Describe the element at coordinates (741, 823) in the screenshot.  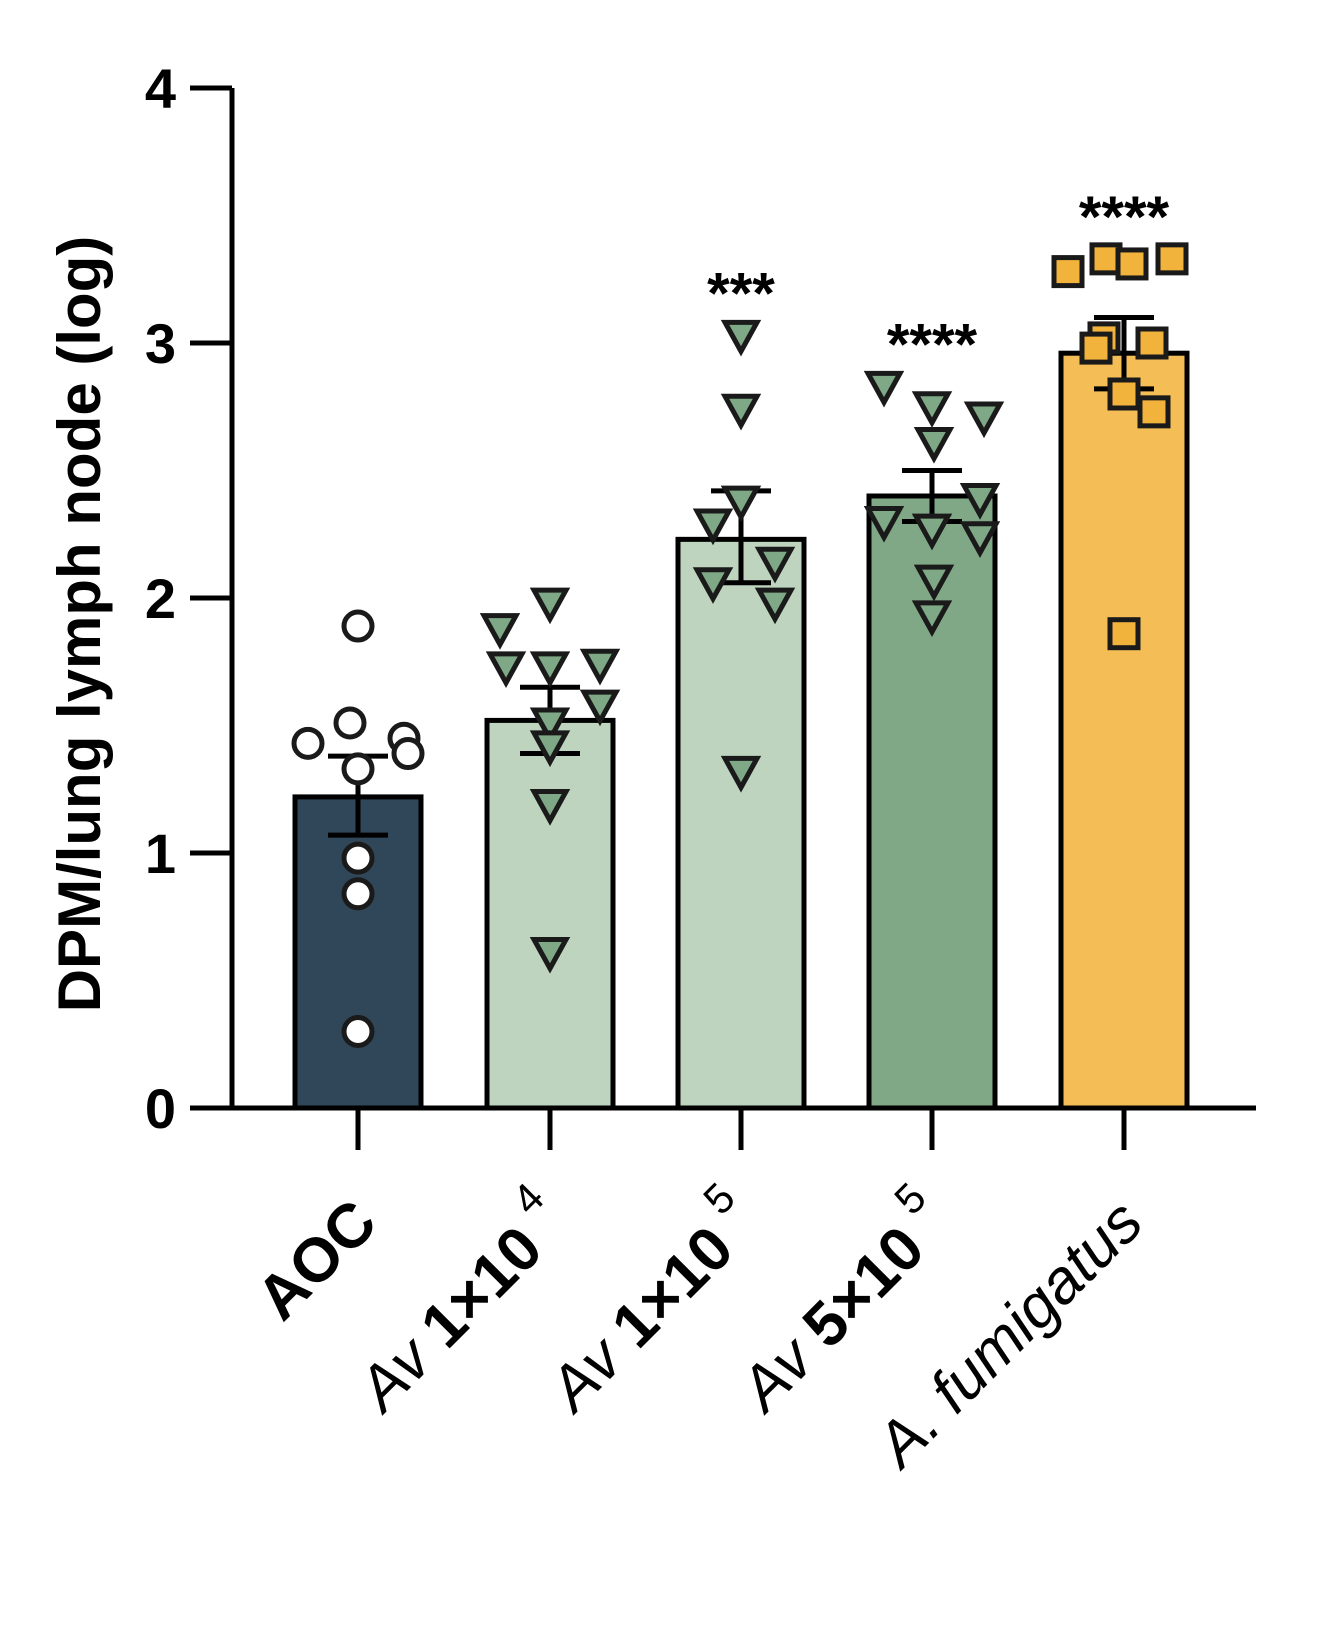
I see `bar-av1e5` at that location.